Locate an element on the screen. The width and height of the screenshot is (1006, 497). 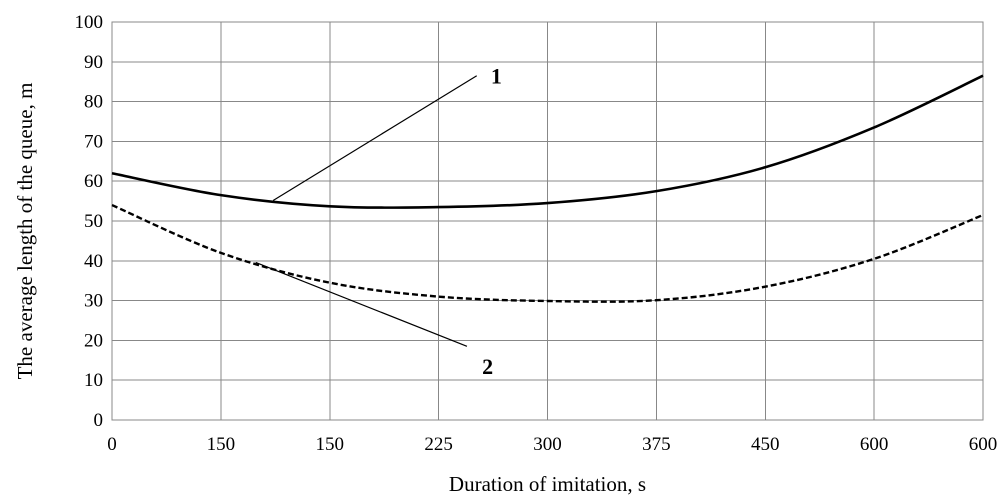
y-tick-label: 30 is located at coordinates (93, 301).